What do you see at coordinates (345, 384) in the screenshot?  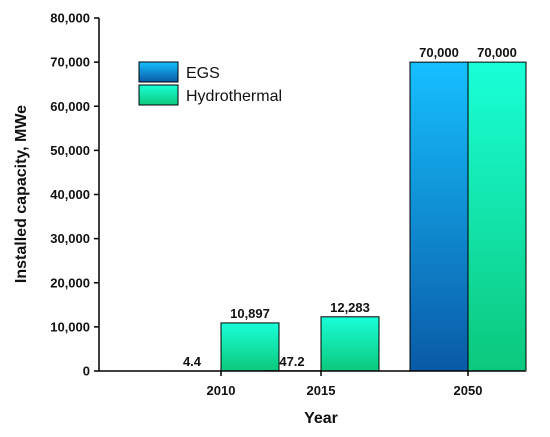 I see `x-ticks-group: 2010 2015 2050` at bounding box center [345, 384].